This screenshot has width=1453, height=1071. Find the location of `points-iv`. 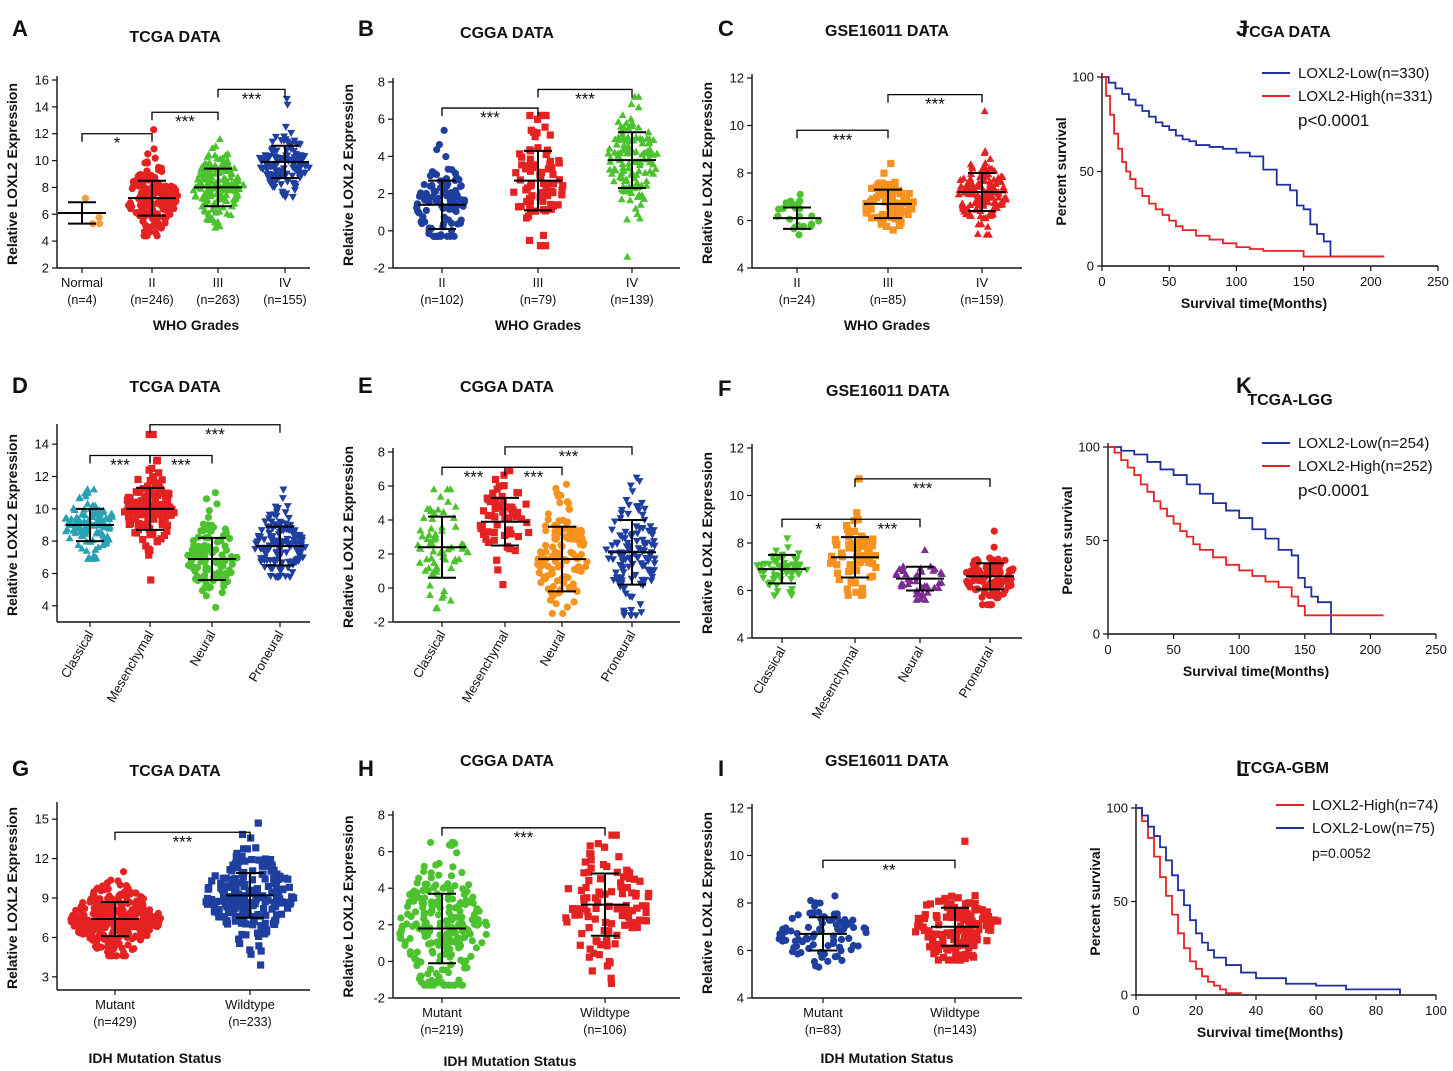

points-iv is located at coordinates (284, 148).